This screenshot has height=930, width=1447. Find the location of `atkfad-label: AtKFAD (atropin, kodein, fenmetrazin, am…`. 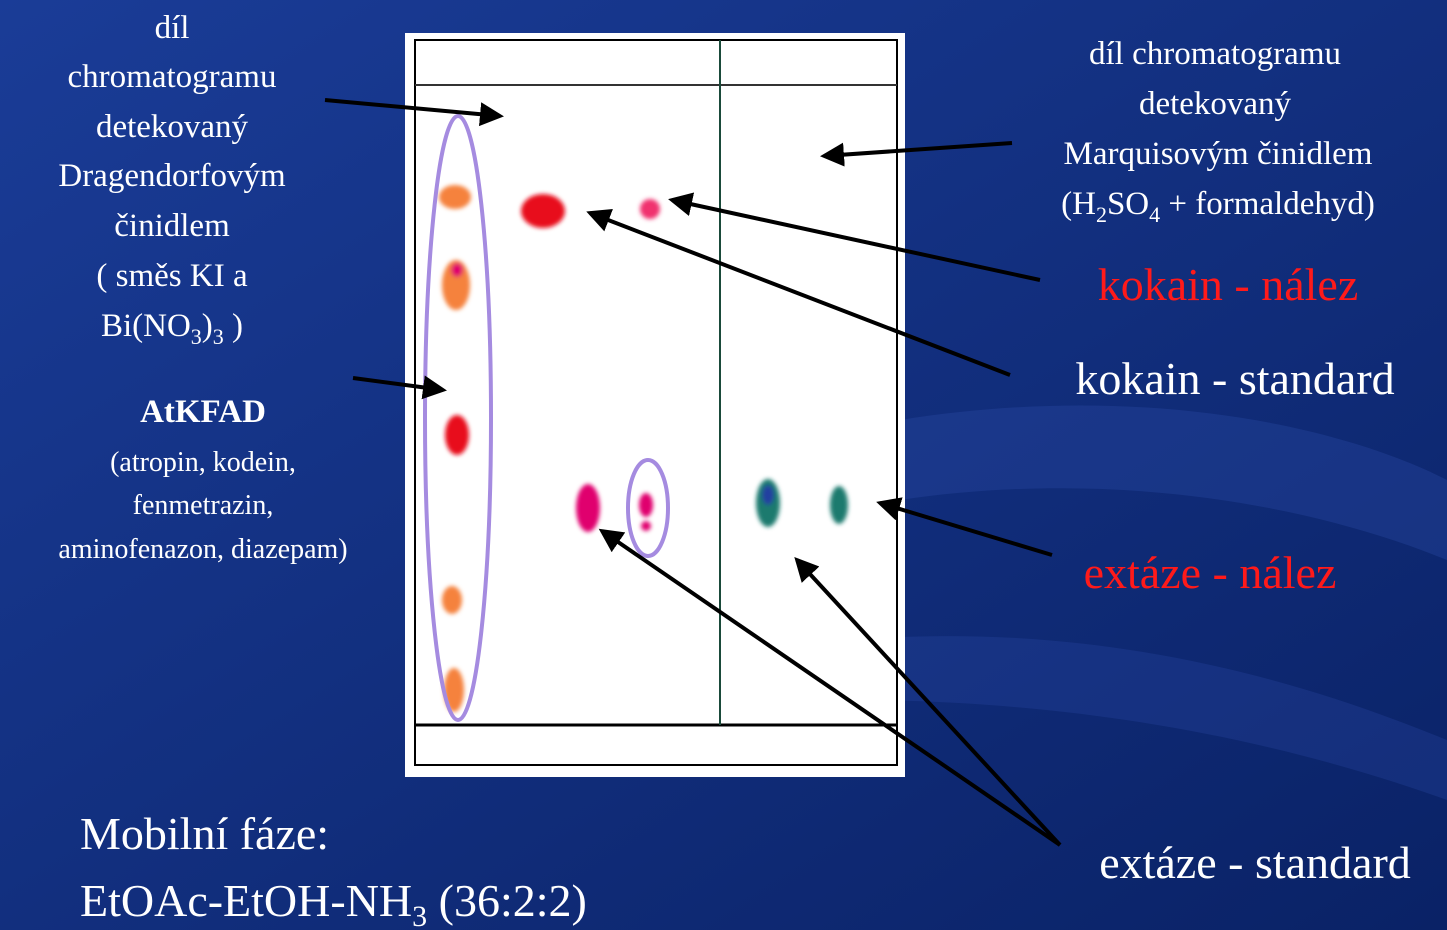

atkfad-label: AtKFAD (atropin, kodein, fenmetrazin, am… is located at coordinates (202, 479).